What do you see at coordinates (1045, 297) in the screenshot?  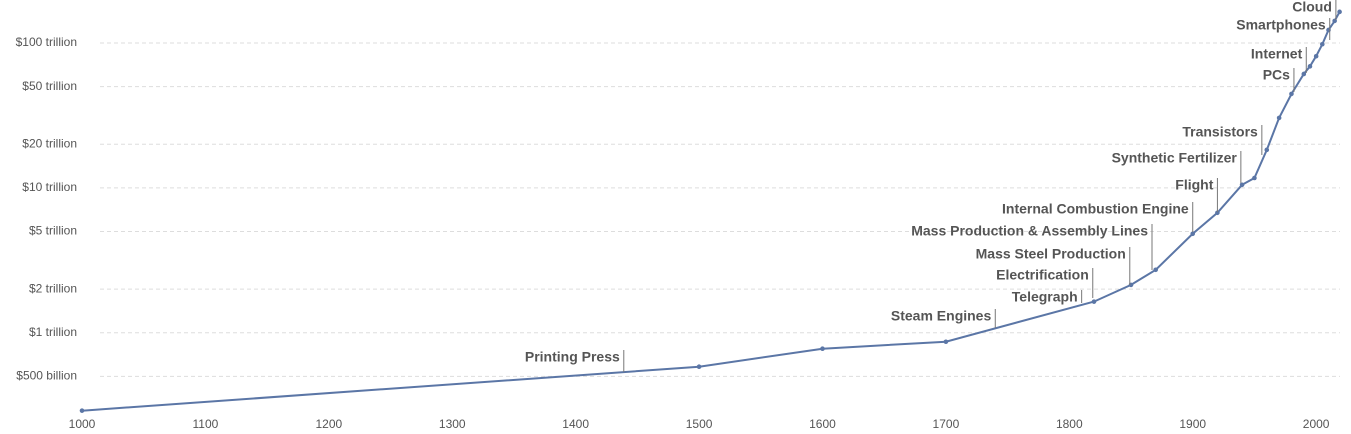 I see `annotation-label: Telegraph` at bounding box center [1045, 297].